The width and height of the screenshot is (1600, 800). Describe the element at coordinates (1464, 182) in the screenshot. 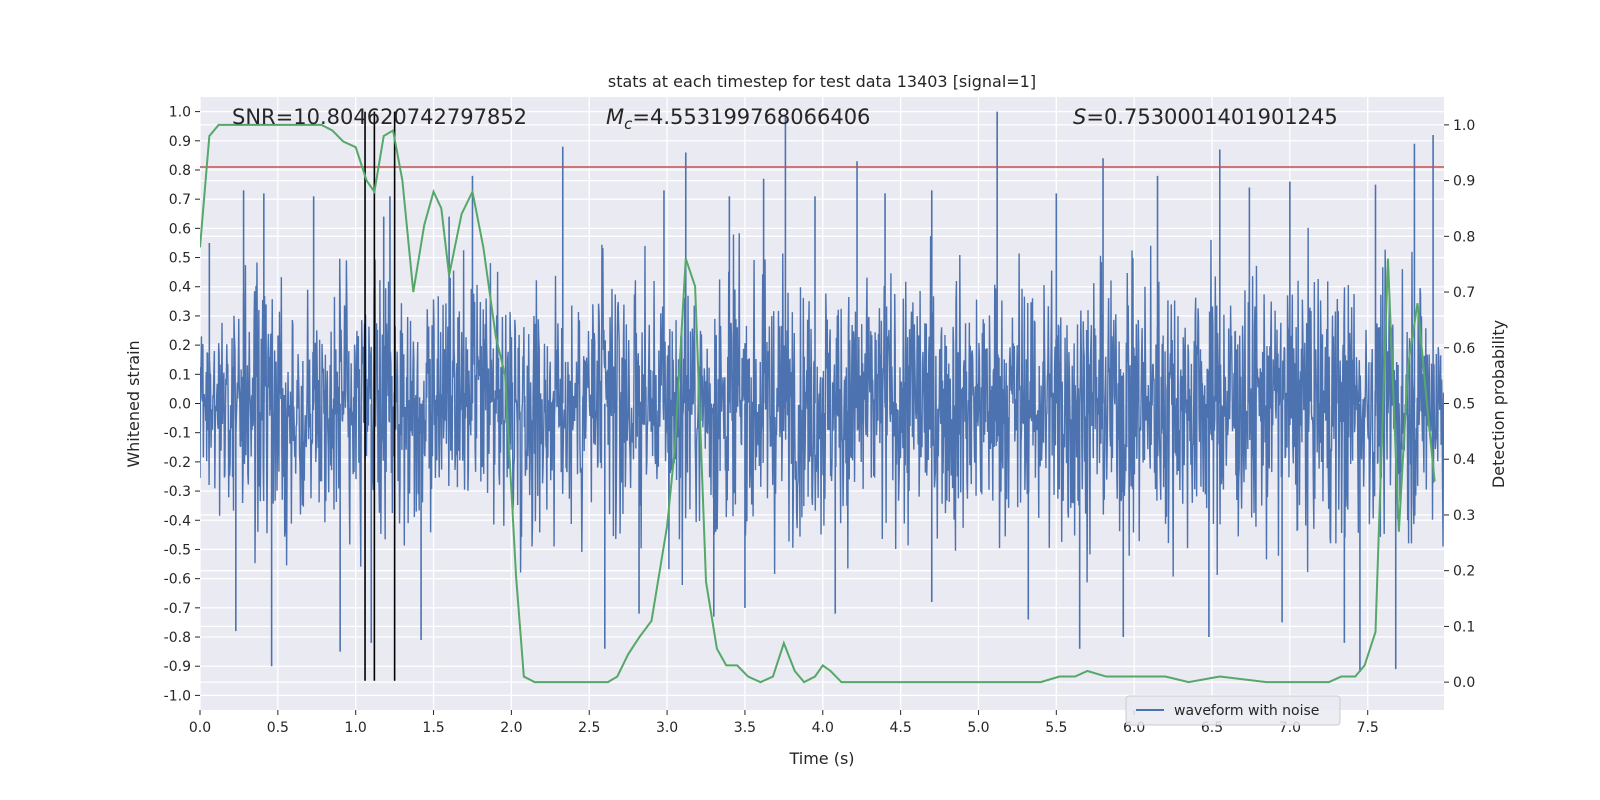

I see `y-right-tick-label: 0.9` at that location.